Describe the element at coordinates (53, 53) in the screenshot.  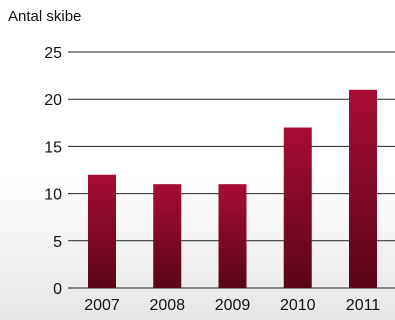
I see `y-tick-label: 25` at that location.